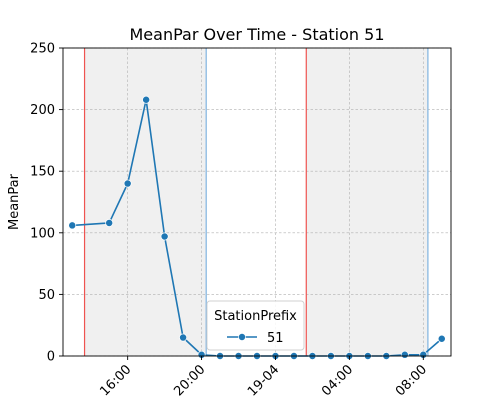  I want to click on y-tick-label: 100, so click(42, 233).